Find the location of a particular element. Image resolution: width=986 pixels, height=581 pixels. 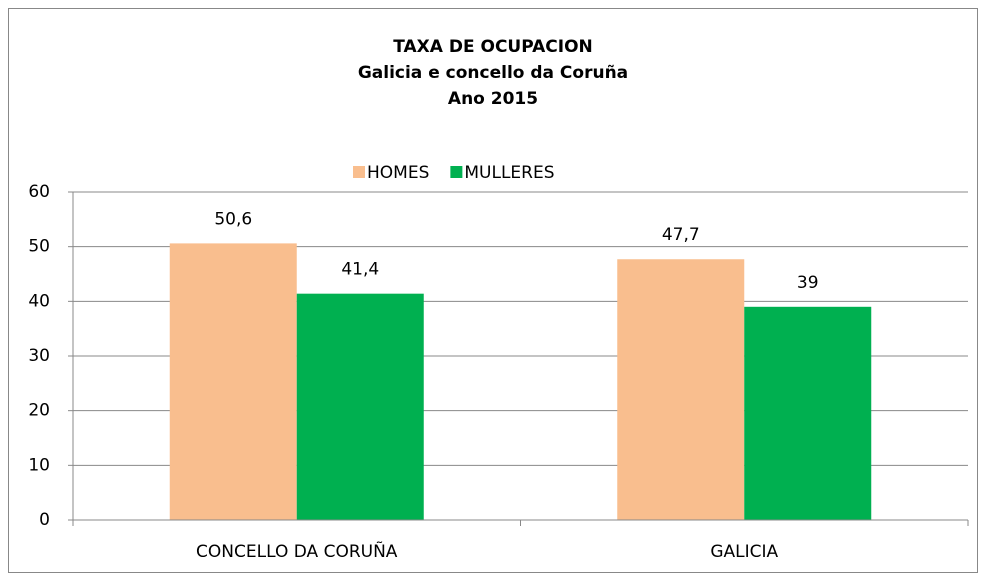

x-tick-label: GALICIA is located at coordinates (744, 552).